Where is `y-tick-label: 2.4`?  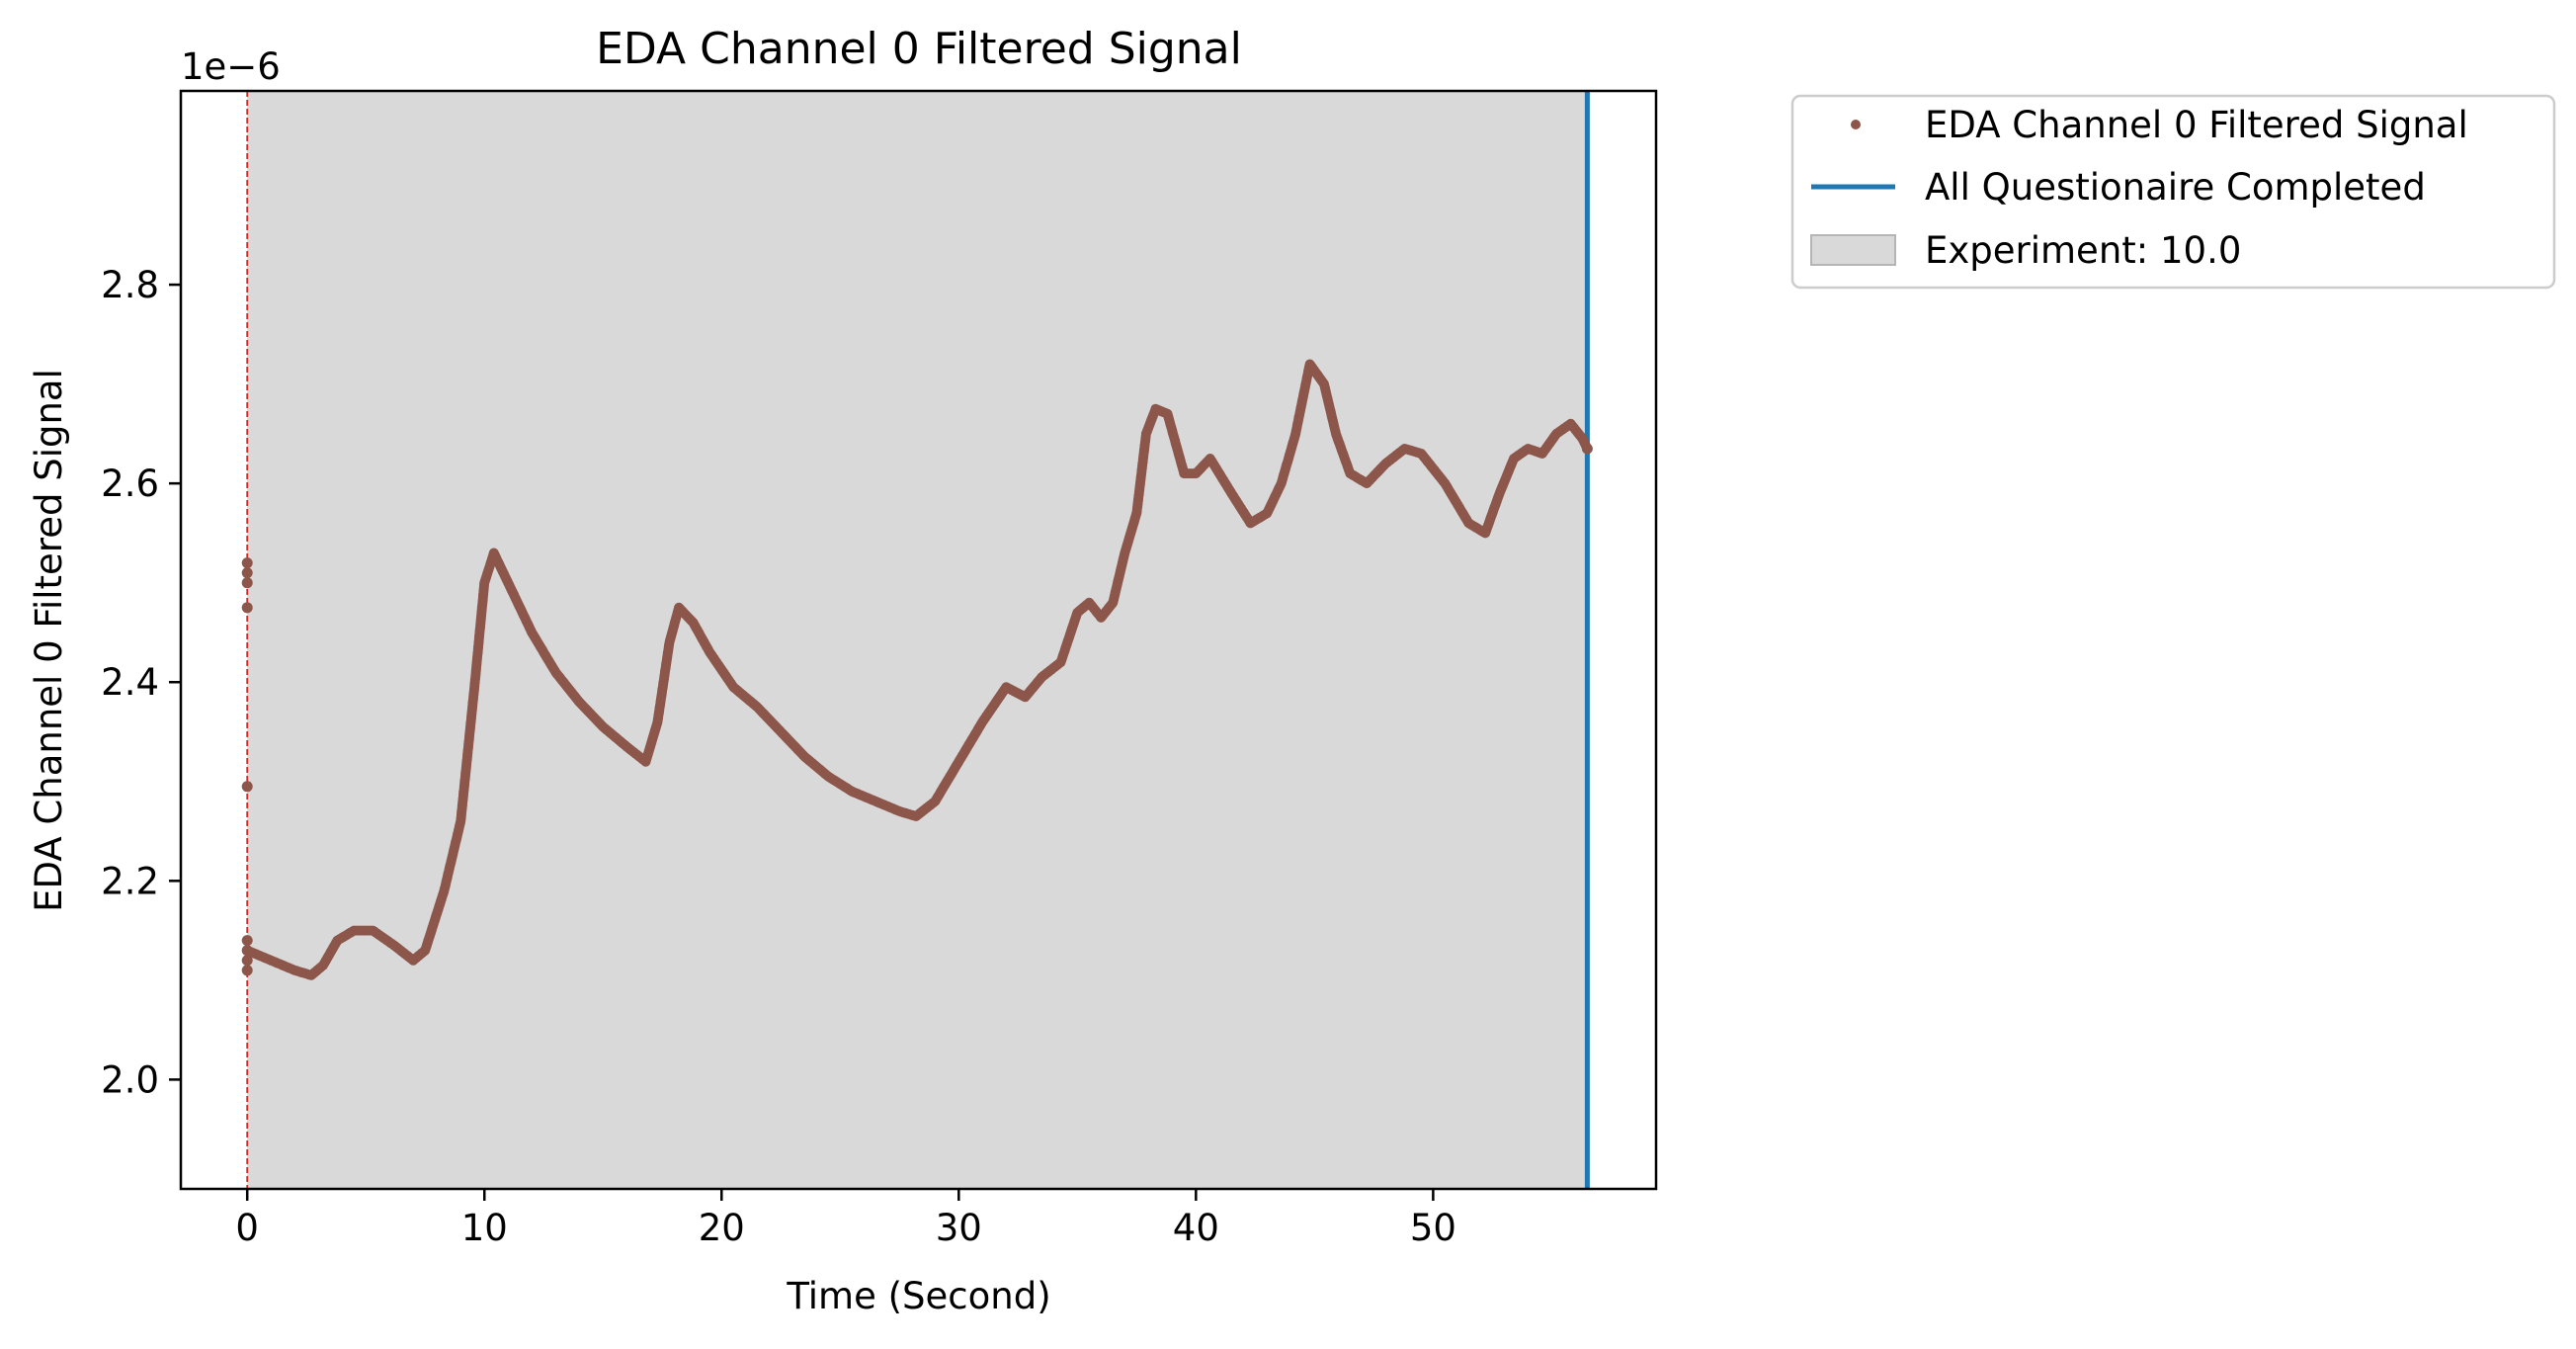 y-tick-label: 2.4 is located at coordinates (130, 682).